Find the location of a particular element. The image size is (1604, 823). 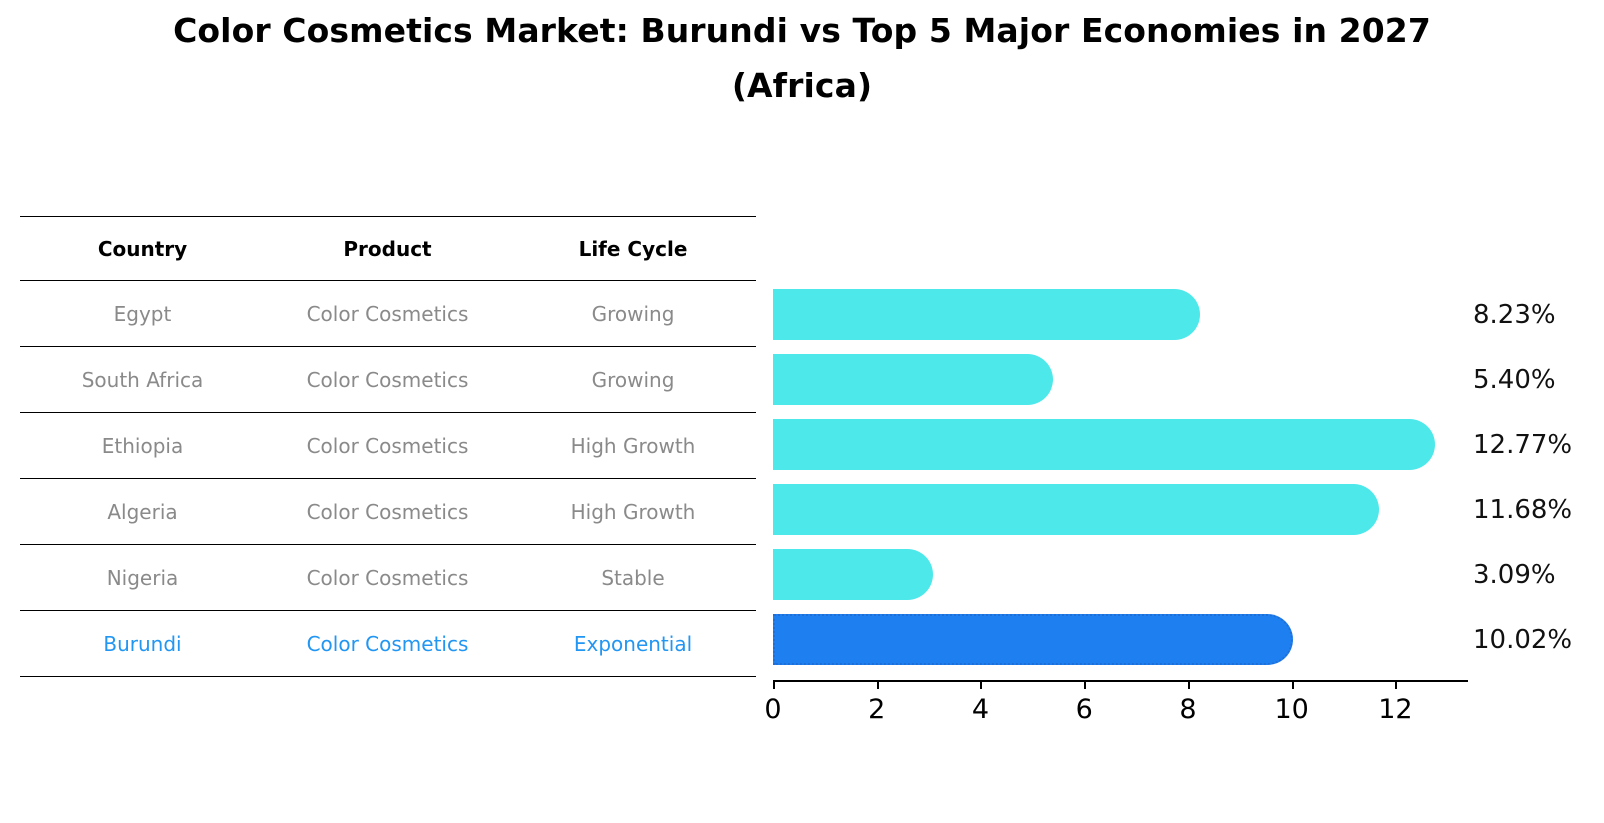

bar-value-label: 11.68% is located at coordinates (1523, 509).